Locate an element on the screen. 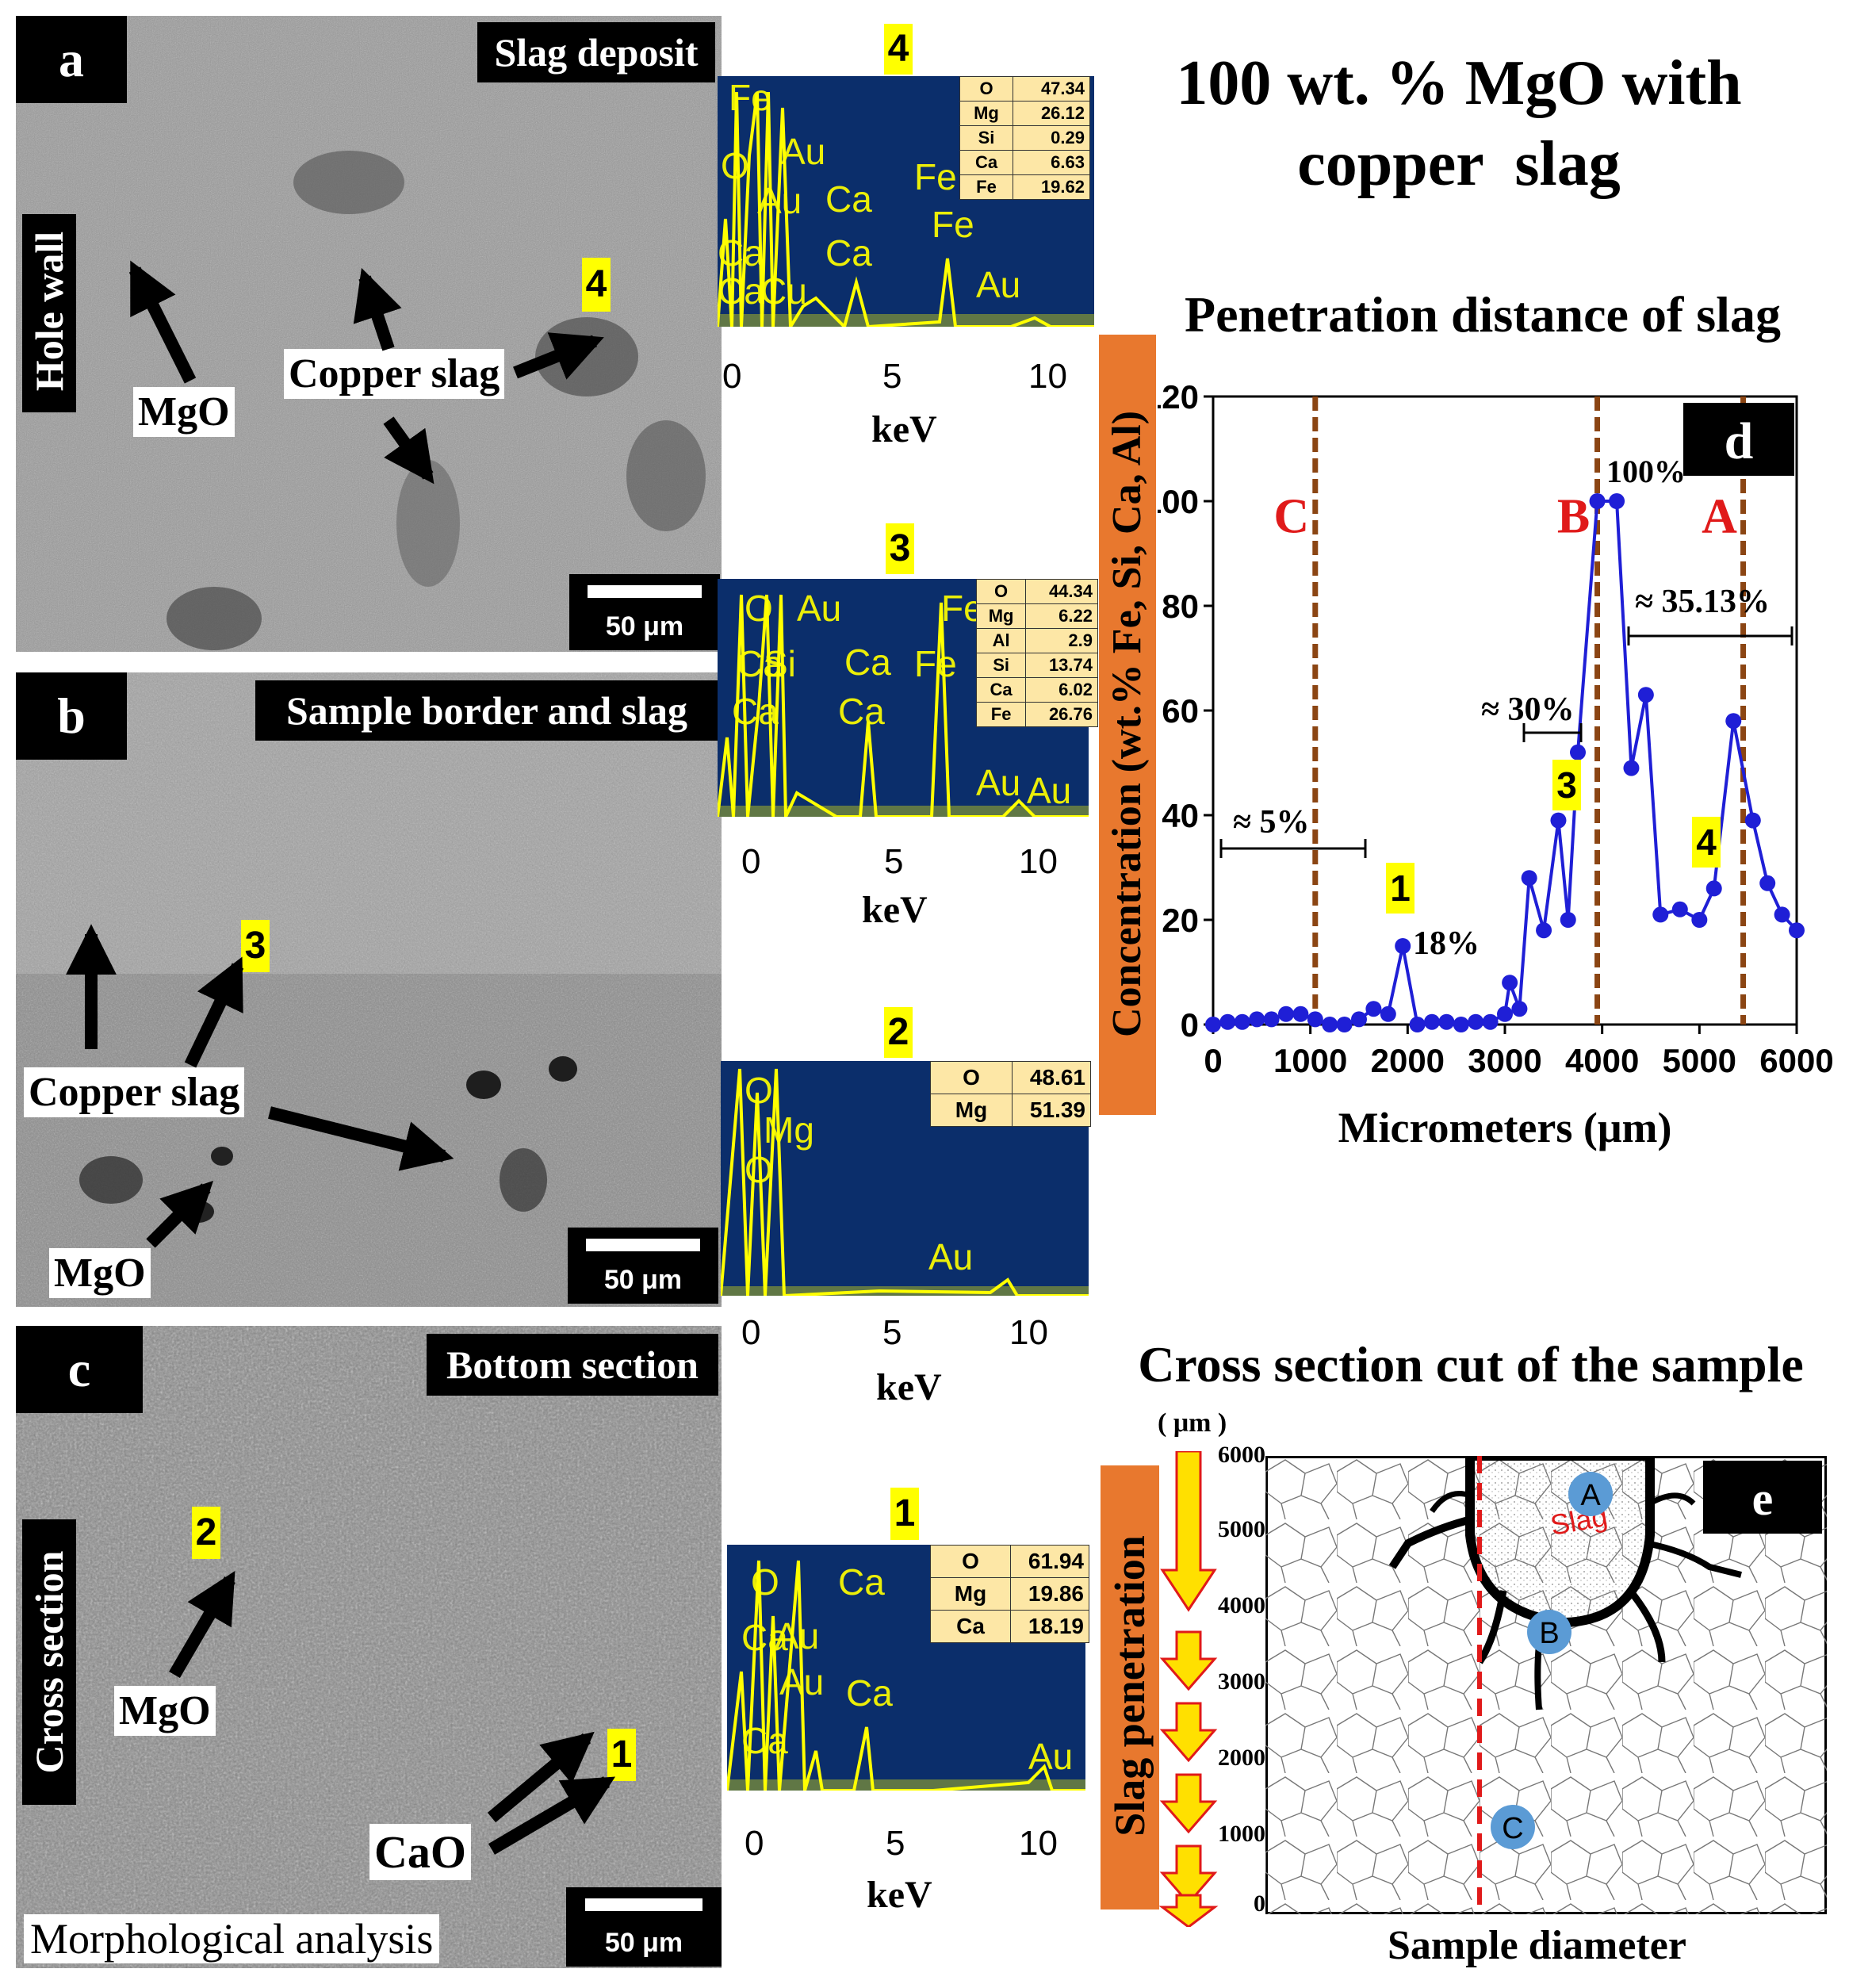 The height and width of the screenshot is (1988, 1849). eds-3-peak-ca-1: Ca is located at coordinates (760, 663).